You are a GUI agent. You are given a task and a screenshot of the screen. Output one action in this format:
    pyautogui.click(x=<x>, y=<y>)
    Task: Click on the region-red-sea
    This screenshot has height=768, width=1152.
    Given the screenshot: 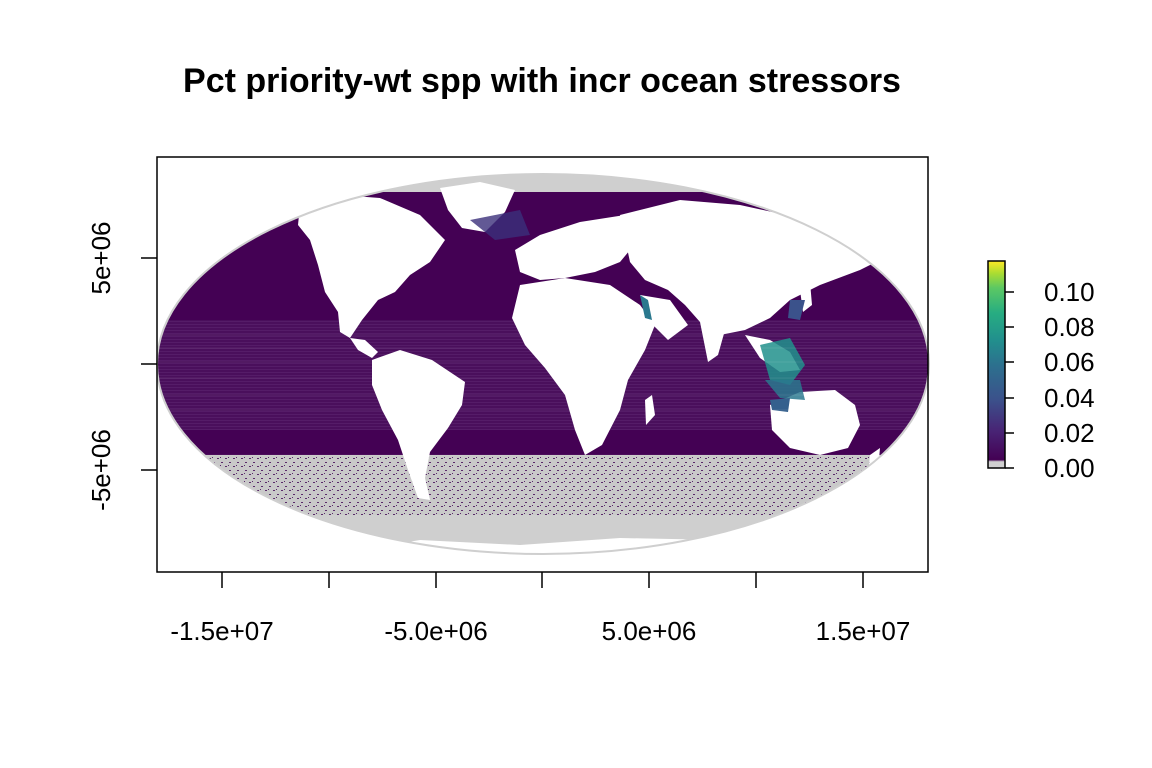 What is the action you would take?
    pyautogui.click(x=646, y=307)
    